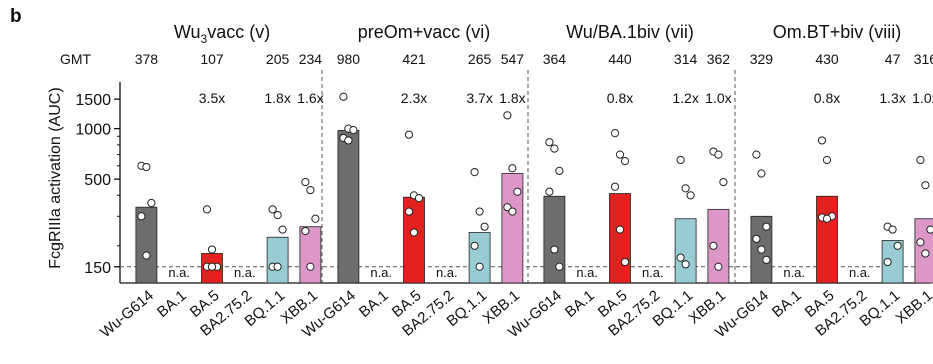 The height and width of the screenshot is (364, 933). I want to click on y-tick-label: 150, so click(97, 268).